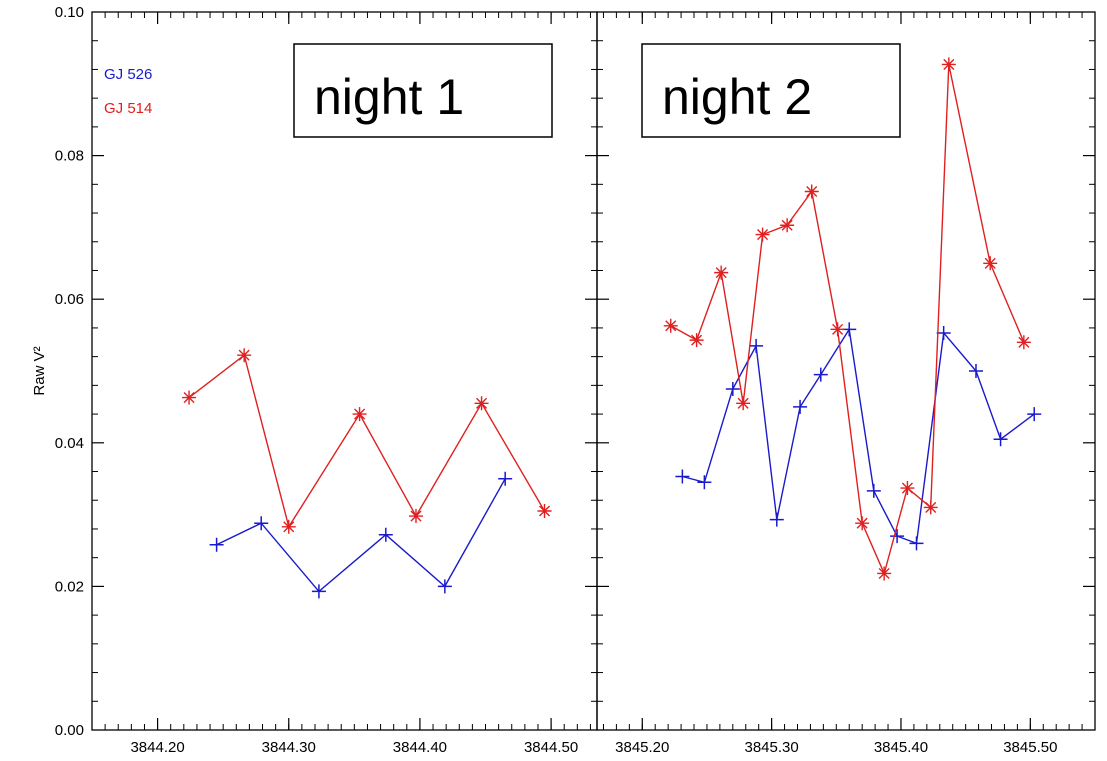 The height and width of the screenshot is (761, 1107). What do you see at coordinates (39, 370) in the screenshot?
I see `y-axis-title: Raw V²` at bounding box center [39, 370].